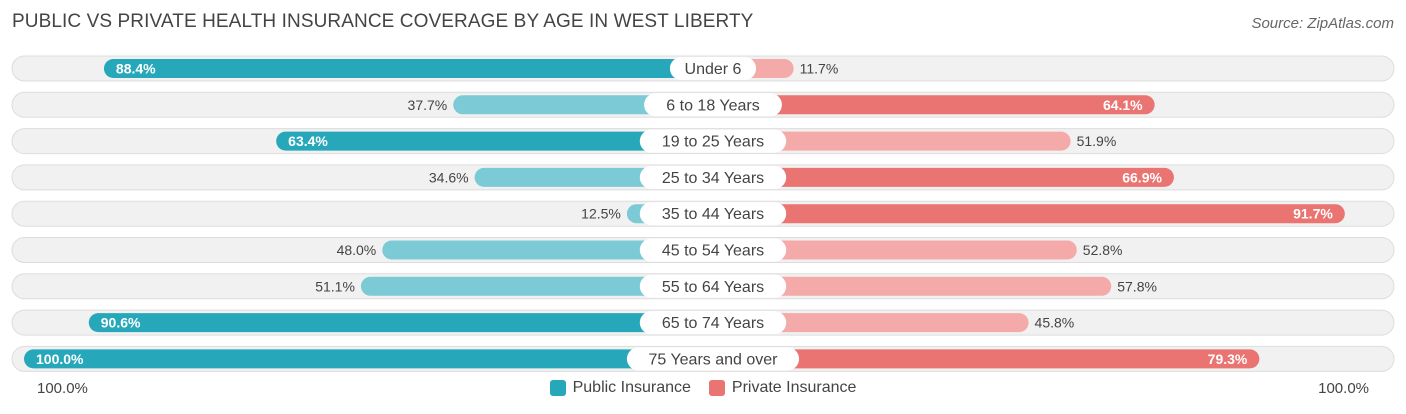 This screenshot has height=414, width=1406. I want to click on category-label: 6 to 18 Years, so click(712, 105).